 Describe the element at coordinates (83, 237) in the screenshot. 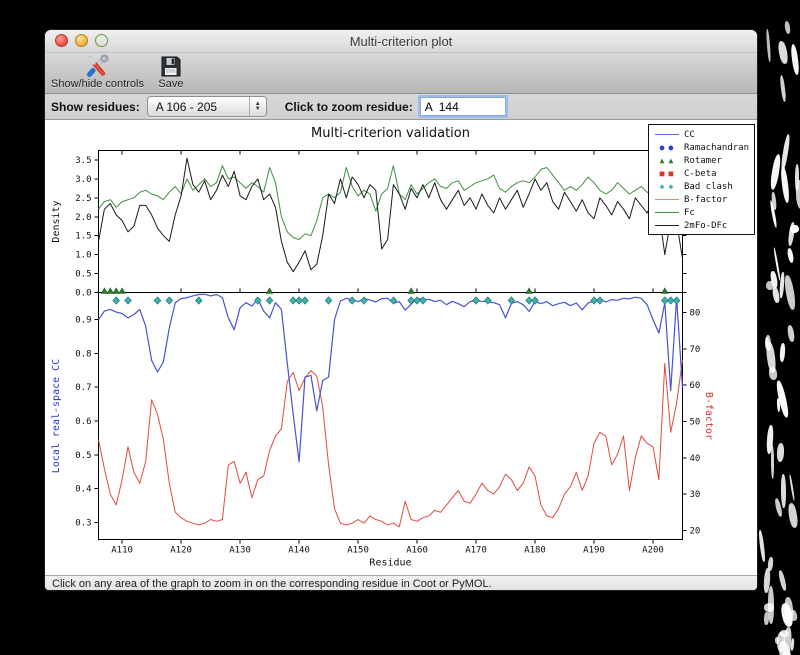

I see `svg-text: 1.5` at that location.